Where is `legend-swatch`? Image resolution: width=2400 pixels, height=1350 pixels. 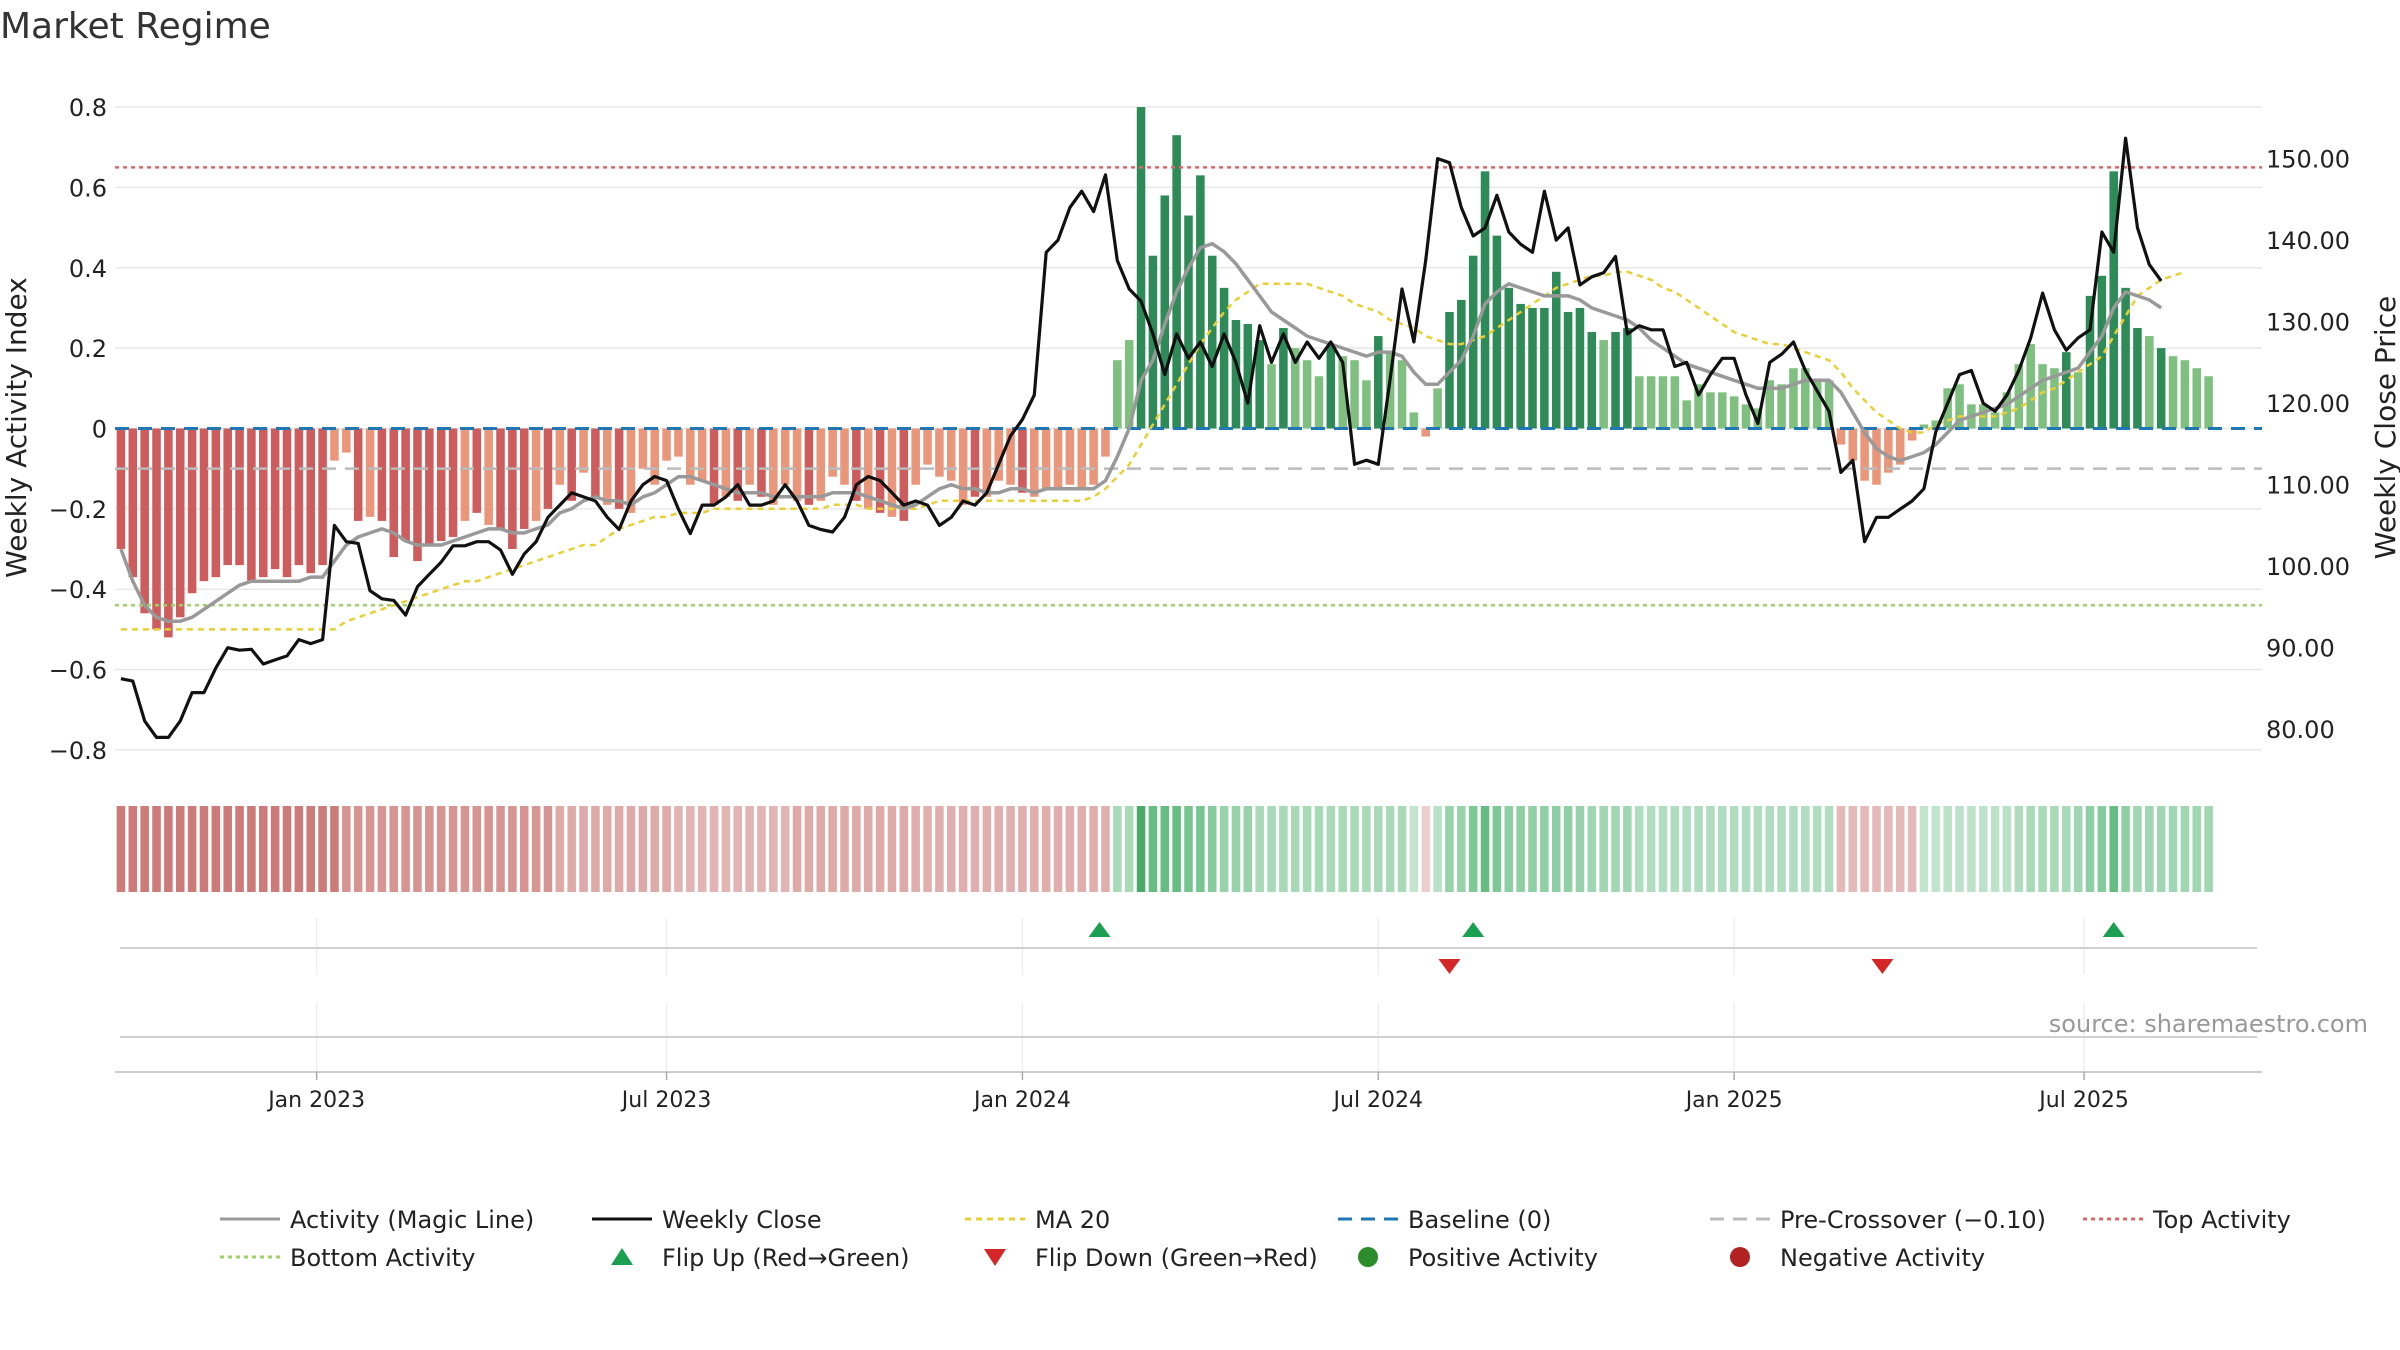 legend-swatch is located at coordinates (622, 1256).